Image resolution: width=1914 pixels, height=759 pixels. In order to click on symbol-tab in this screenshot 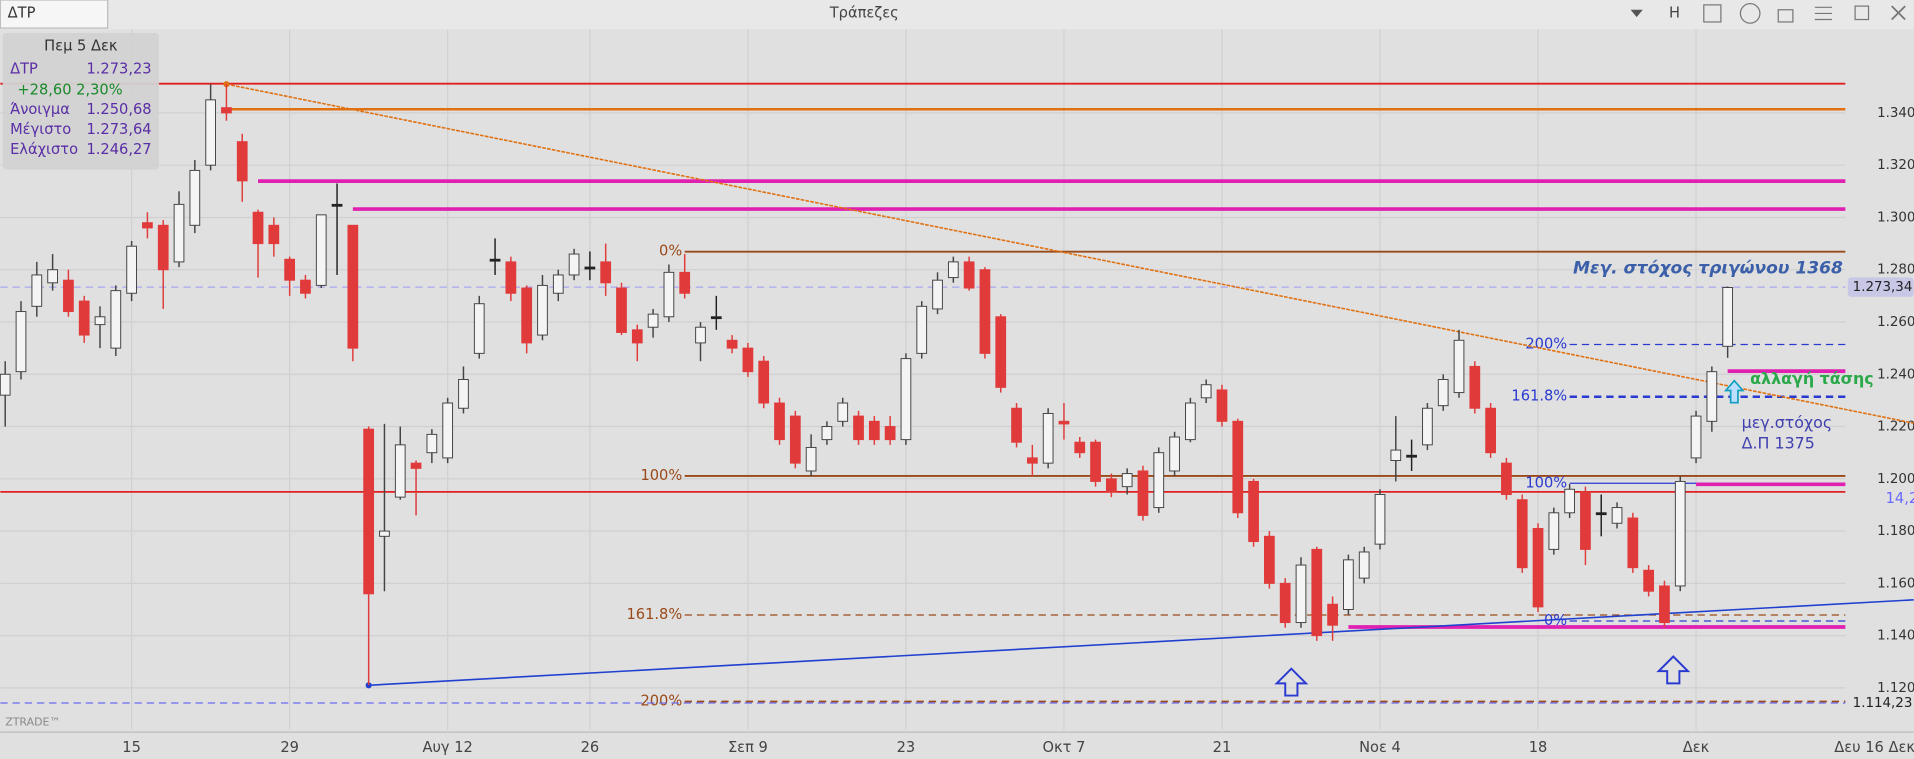, I will do `click(54, 14)`.